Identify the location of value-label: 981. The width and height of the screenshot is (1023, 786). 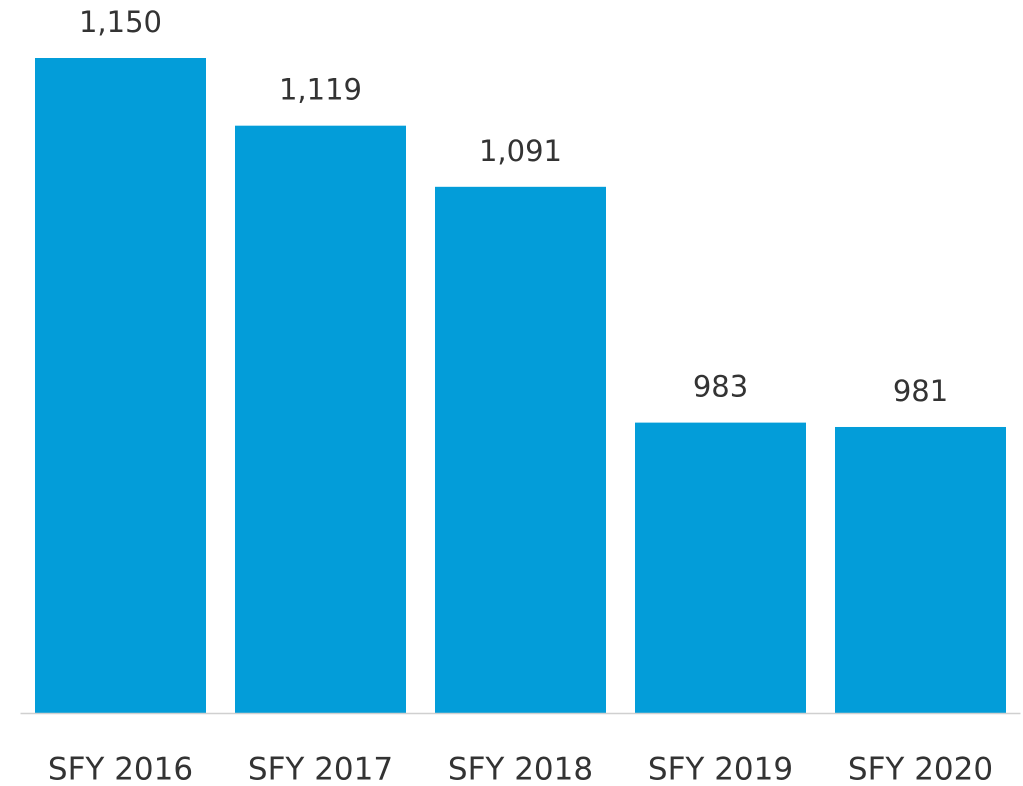
(920, 391).